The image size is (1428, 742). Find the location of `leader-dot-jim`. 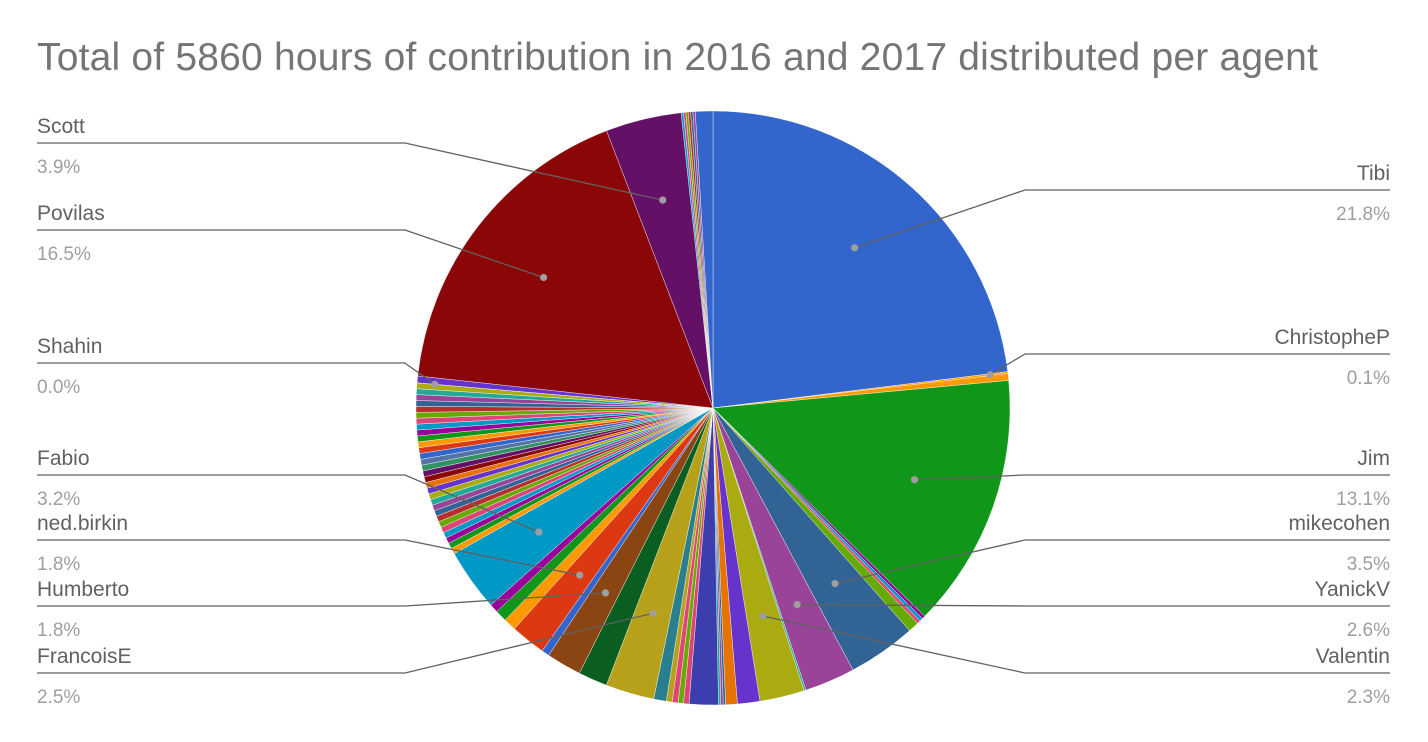

leader-dot-jim is located at coordinates (914, 480).